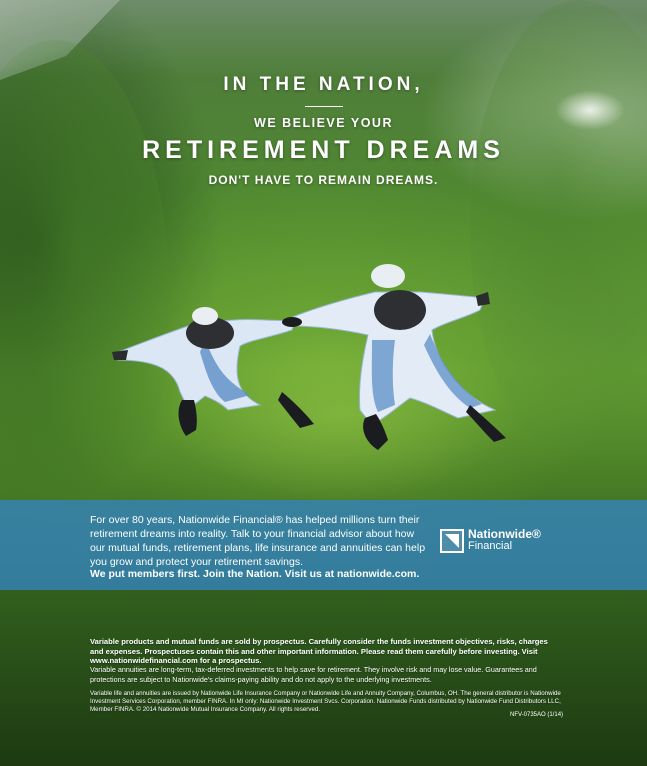  Describe the element at coordinates (323, 84) in the screenshot. I see `headline-line-1: IN THE NATION,` at that location.